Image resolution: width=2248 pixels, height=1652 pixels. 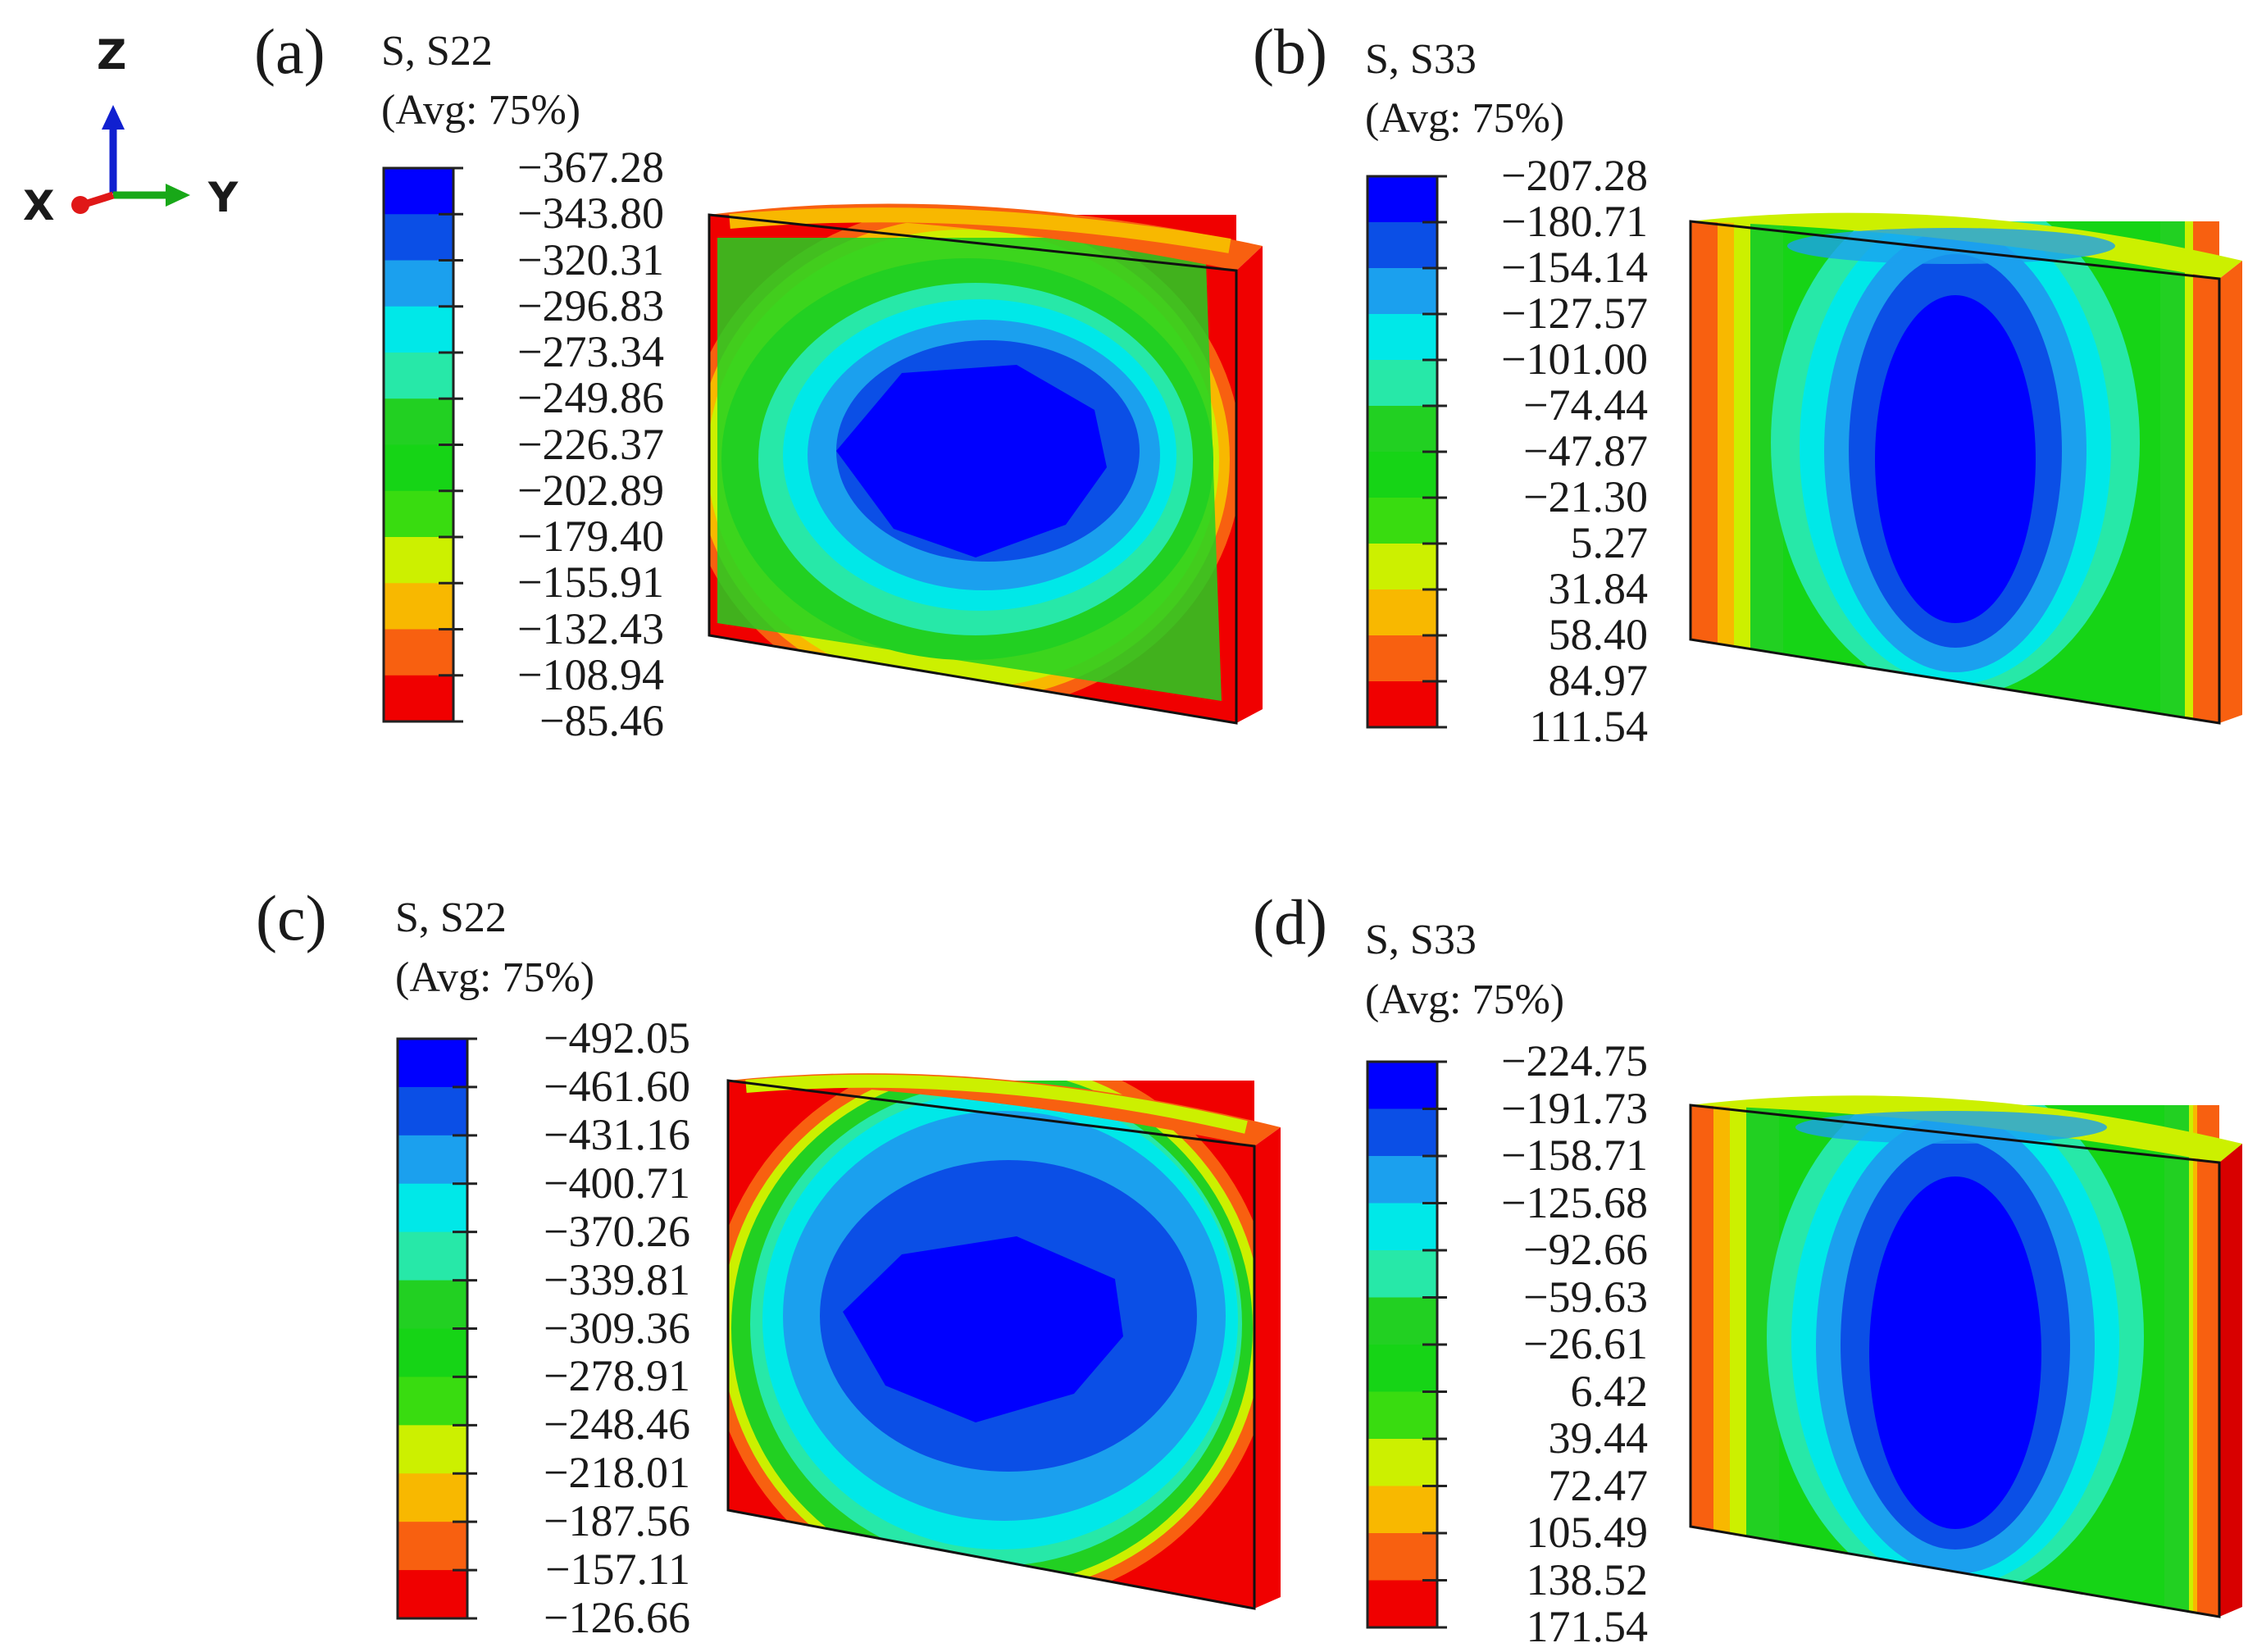 I want to click on legend-averaging-b: (Avg: 75%), so click(x=1465, y=118).